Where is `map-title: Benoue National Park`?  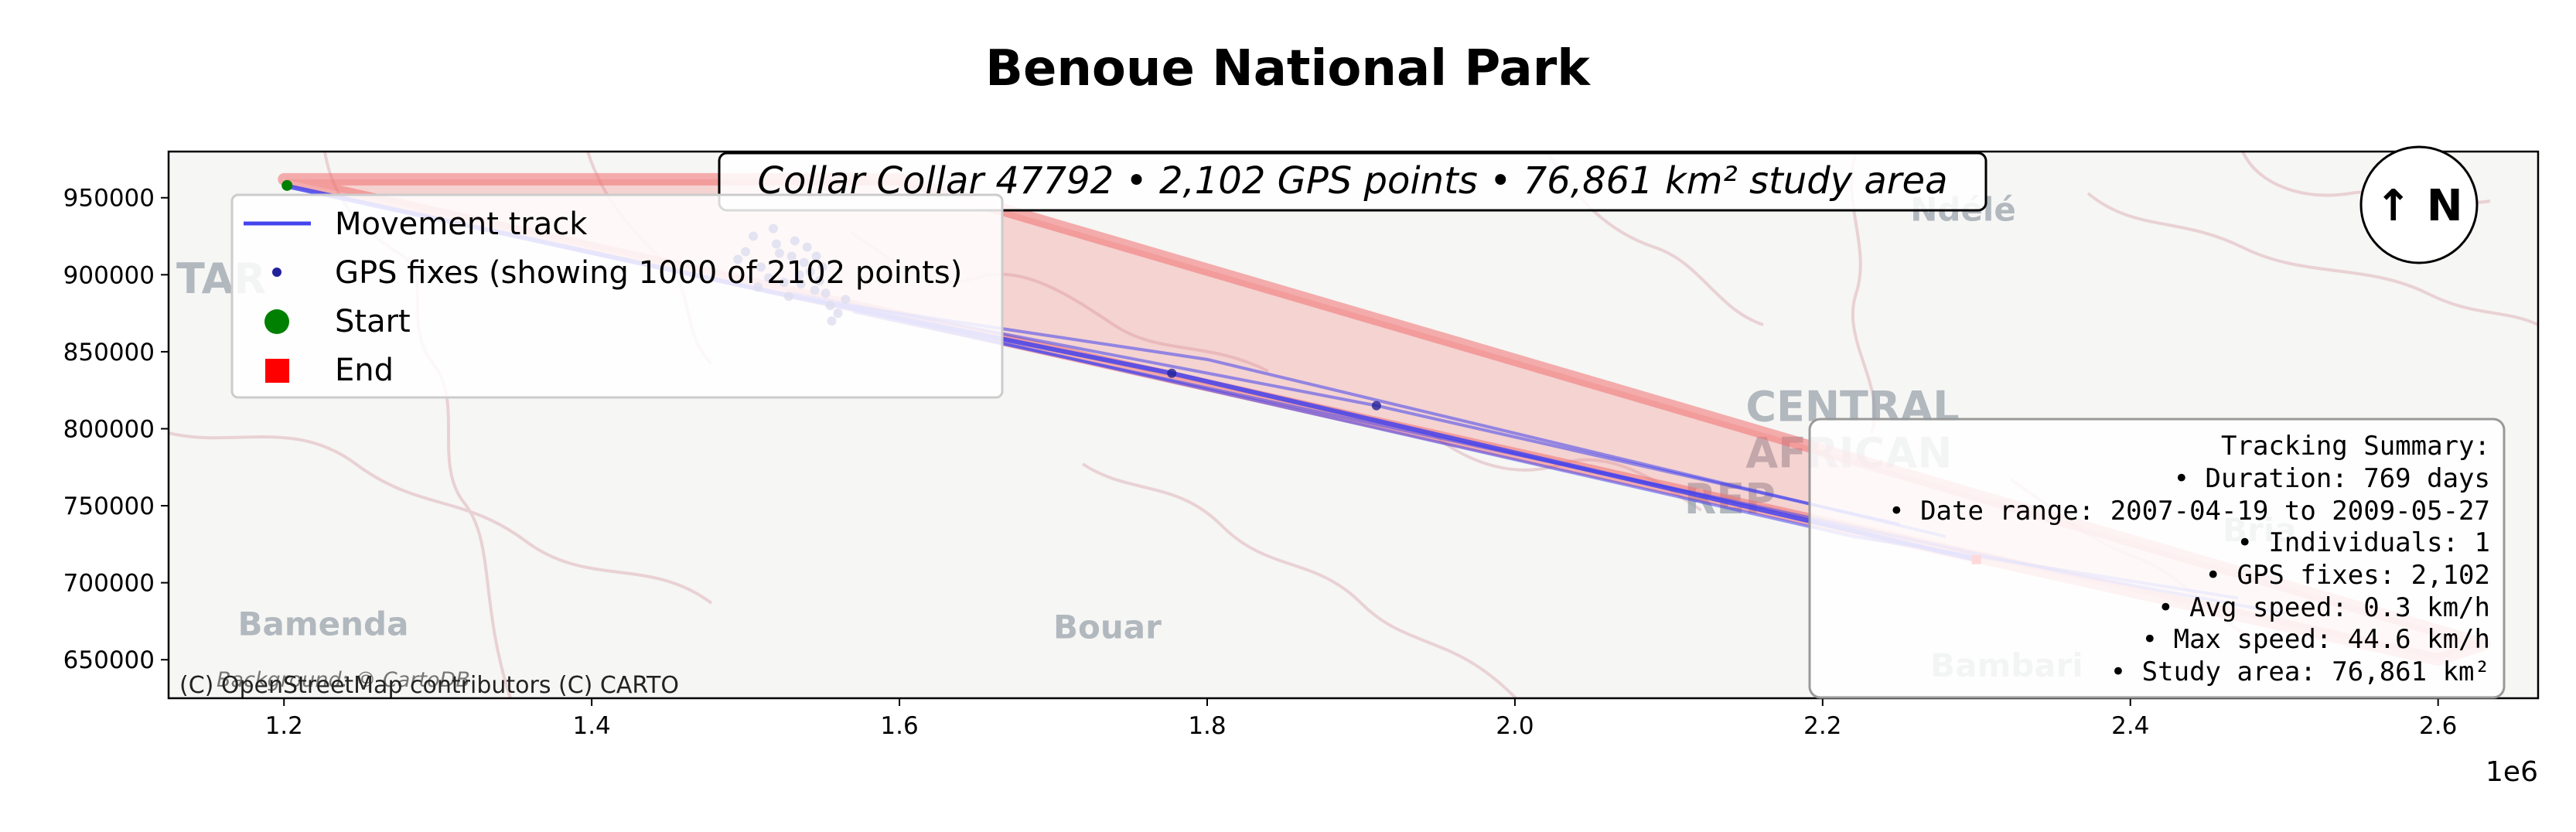
map-title: Benoue National Park is located at coordinates (1288, 68).